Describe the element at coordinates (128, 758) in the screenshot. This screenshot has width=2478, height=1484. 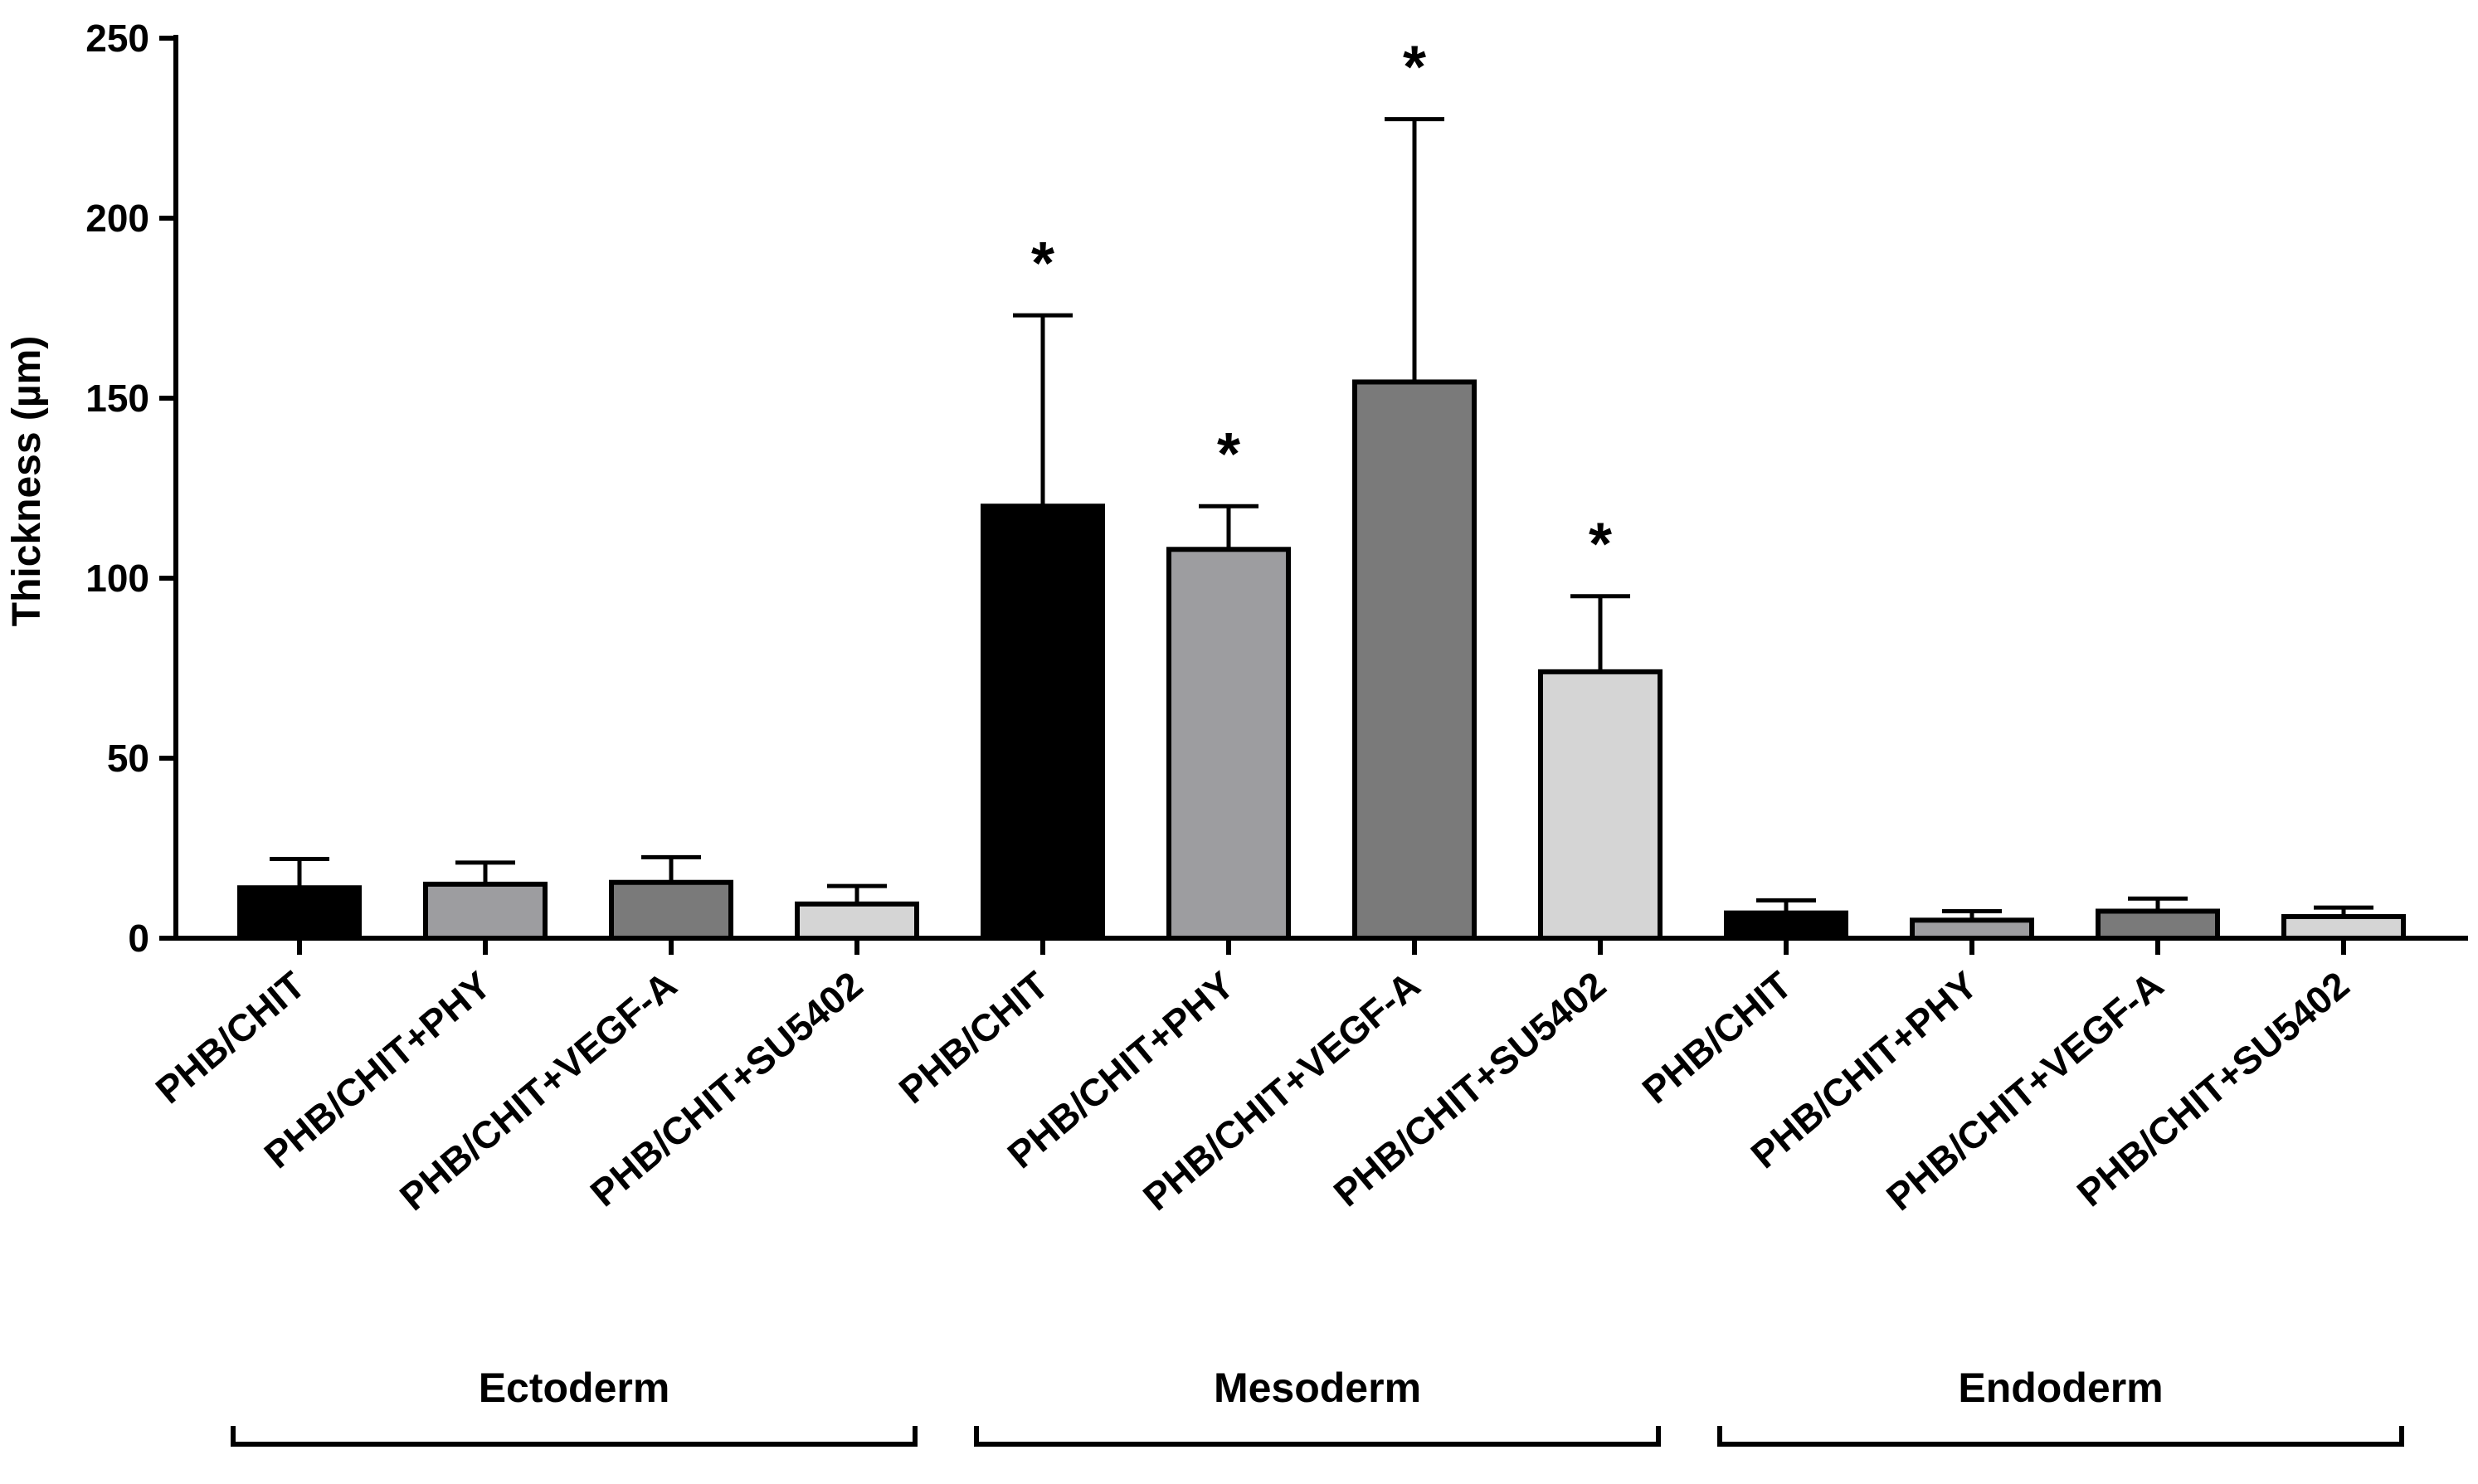
I see `y-tick-label: 50` at that location.